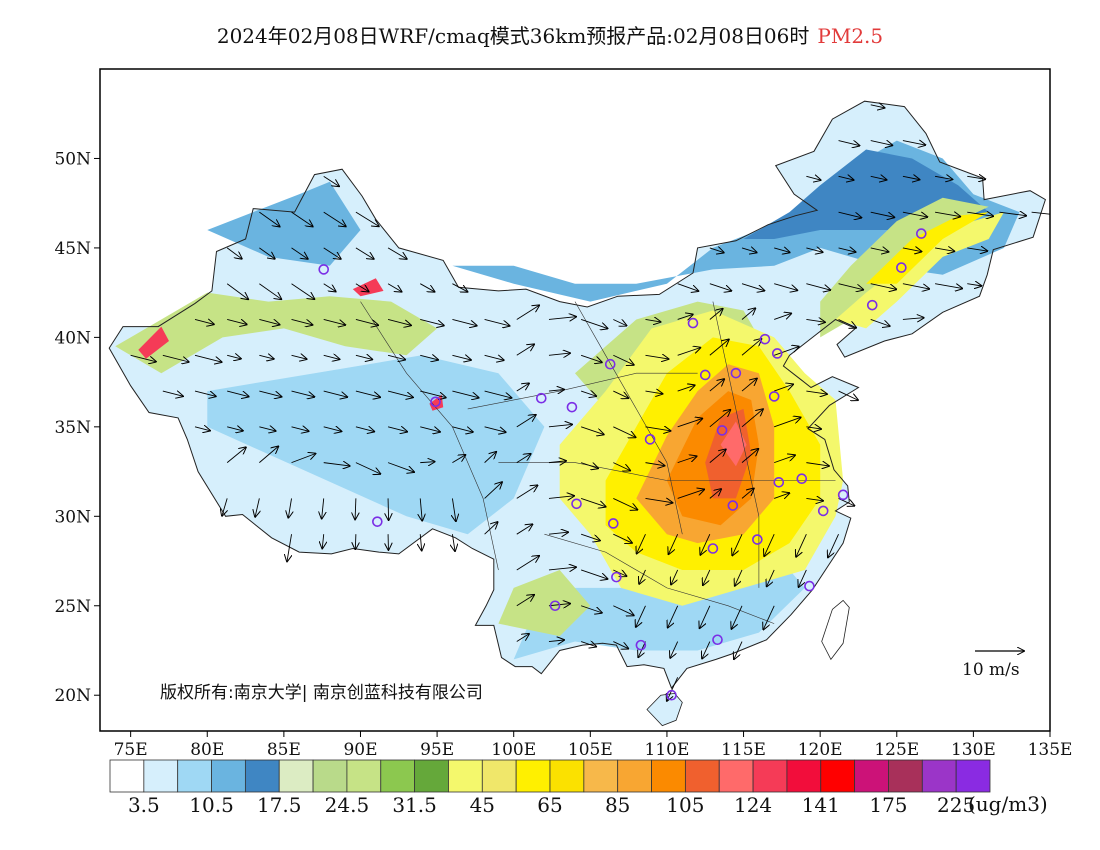 Image resolution: width=1100 pixels, height=850 pixels. Describe the element at coordinates (1008, 804) in the screenshot. I see `legend-units: (ug/m3)` at that location.